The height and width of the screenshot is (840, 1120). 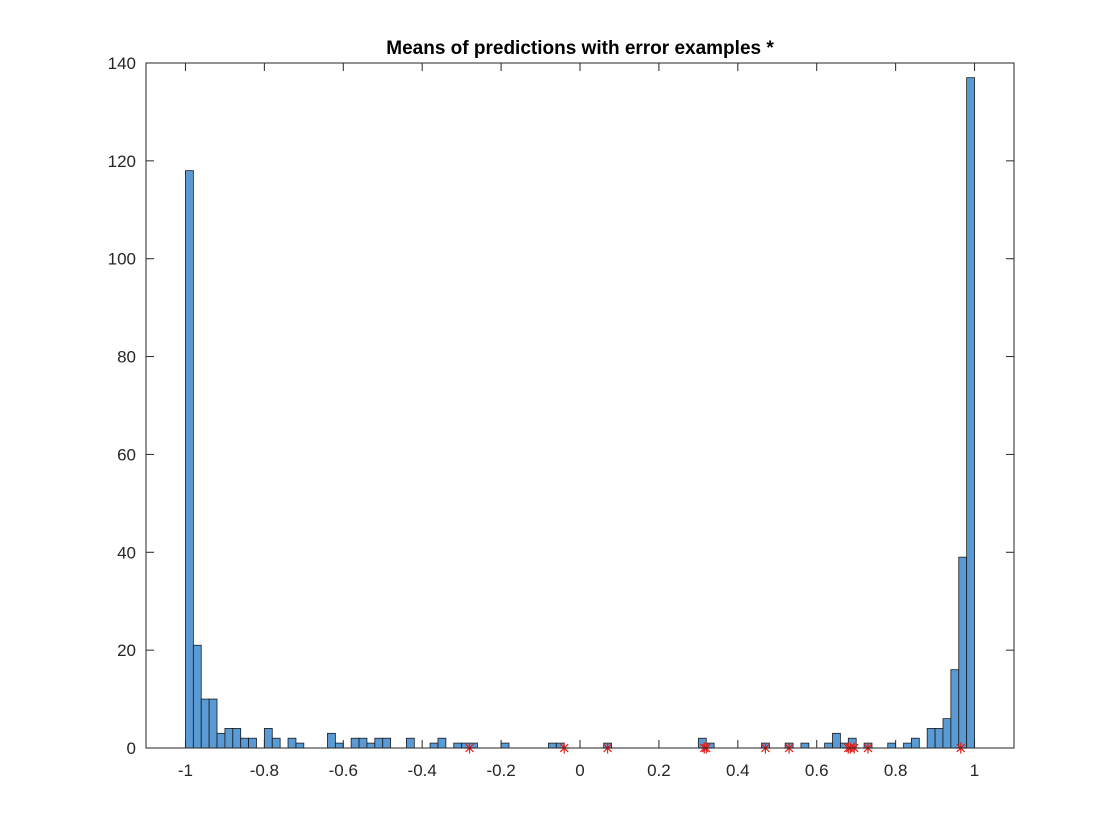 What do you see at coordinates (817, 770) in the screenshot?
I see `x-tick-label: 0.6` at bounding box center [817, 770].